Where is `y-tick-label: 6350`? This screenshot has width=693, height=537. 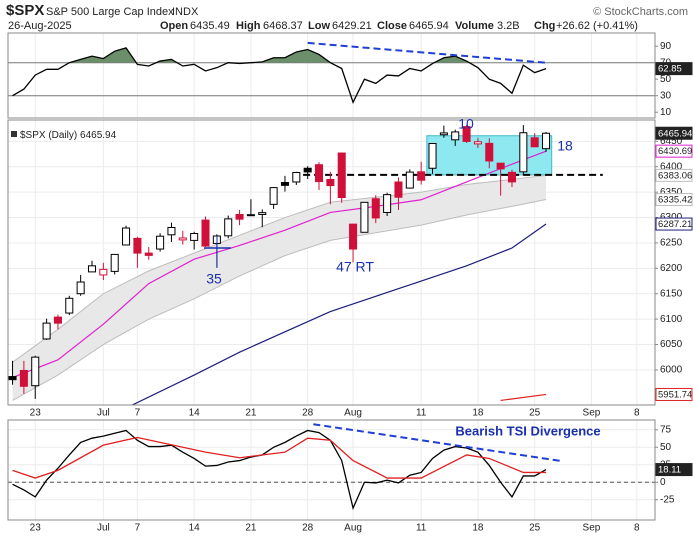 y-tick-label: 6350 is located at coordinates (671, 192).